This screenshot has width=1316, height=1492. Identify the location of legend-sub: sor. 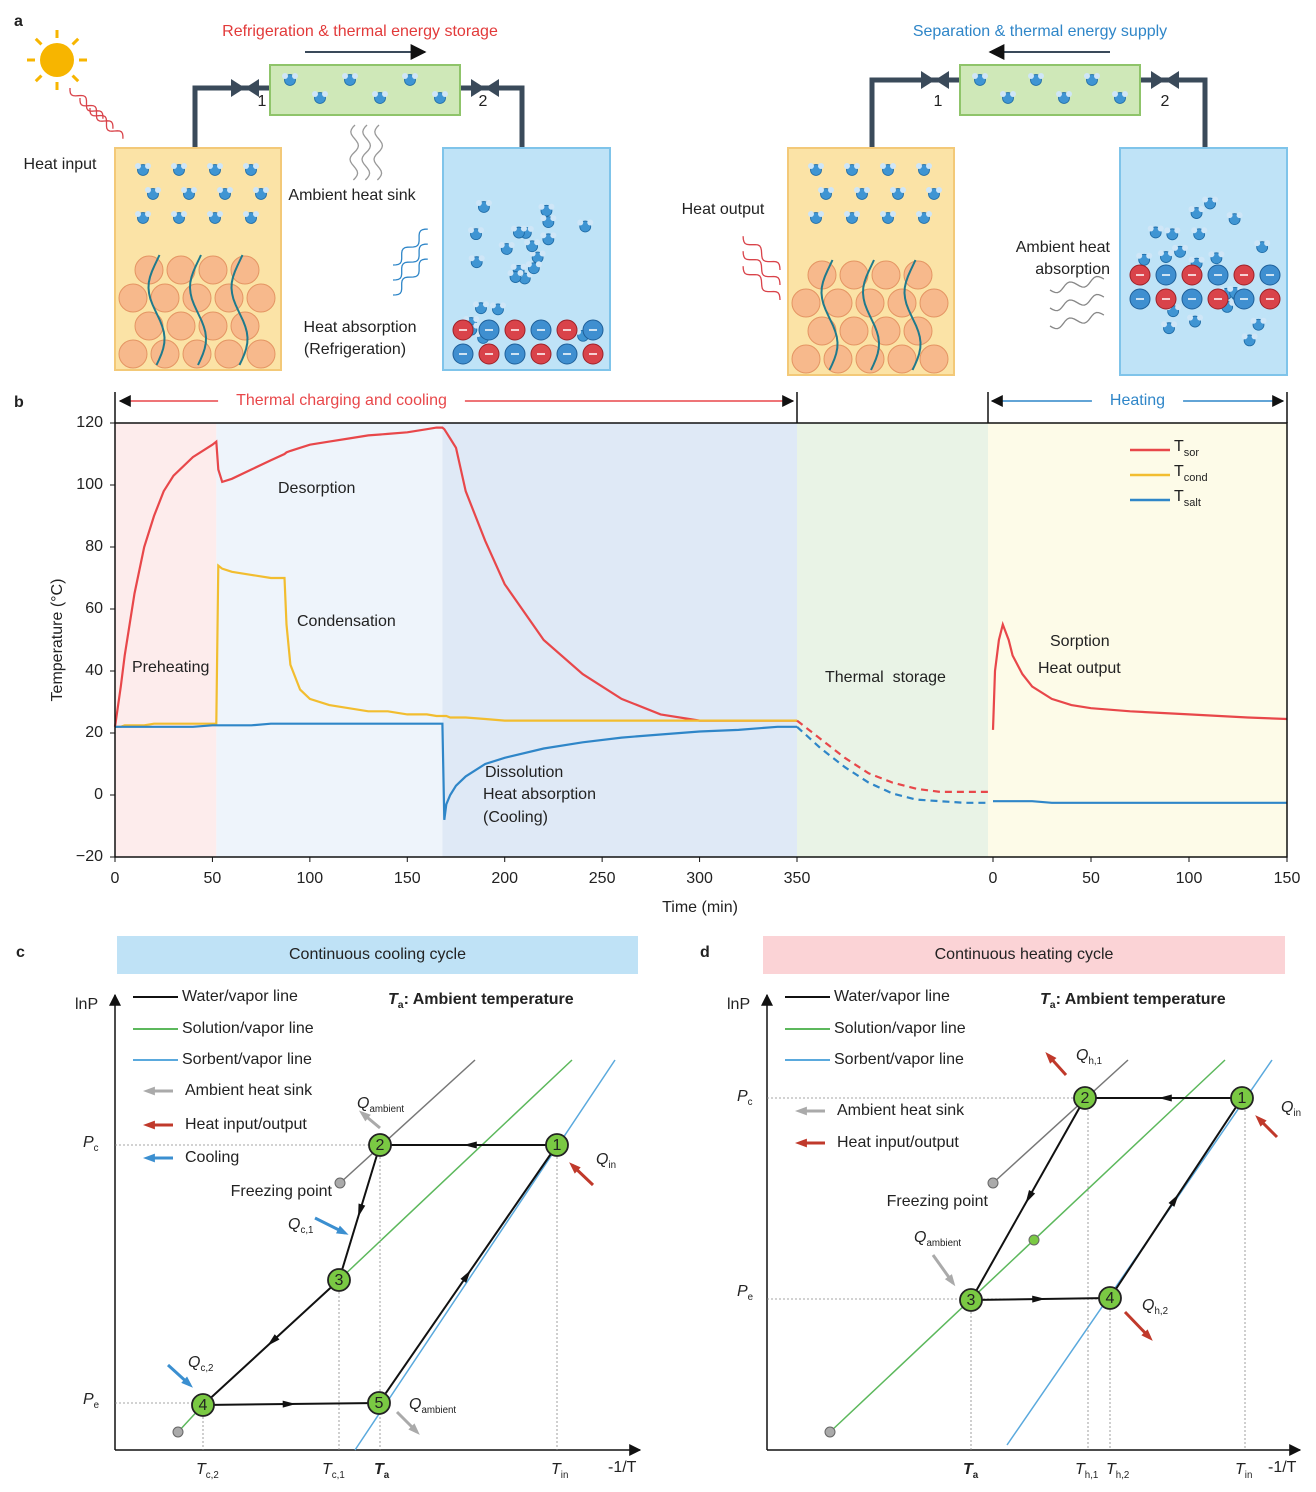
(1192, 453).